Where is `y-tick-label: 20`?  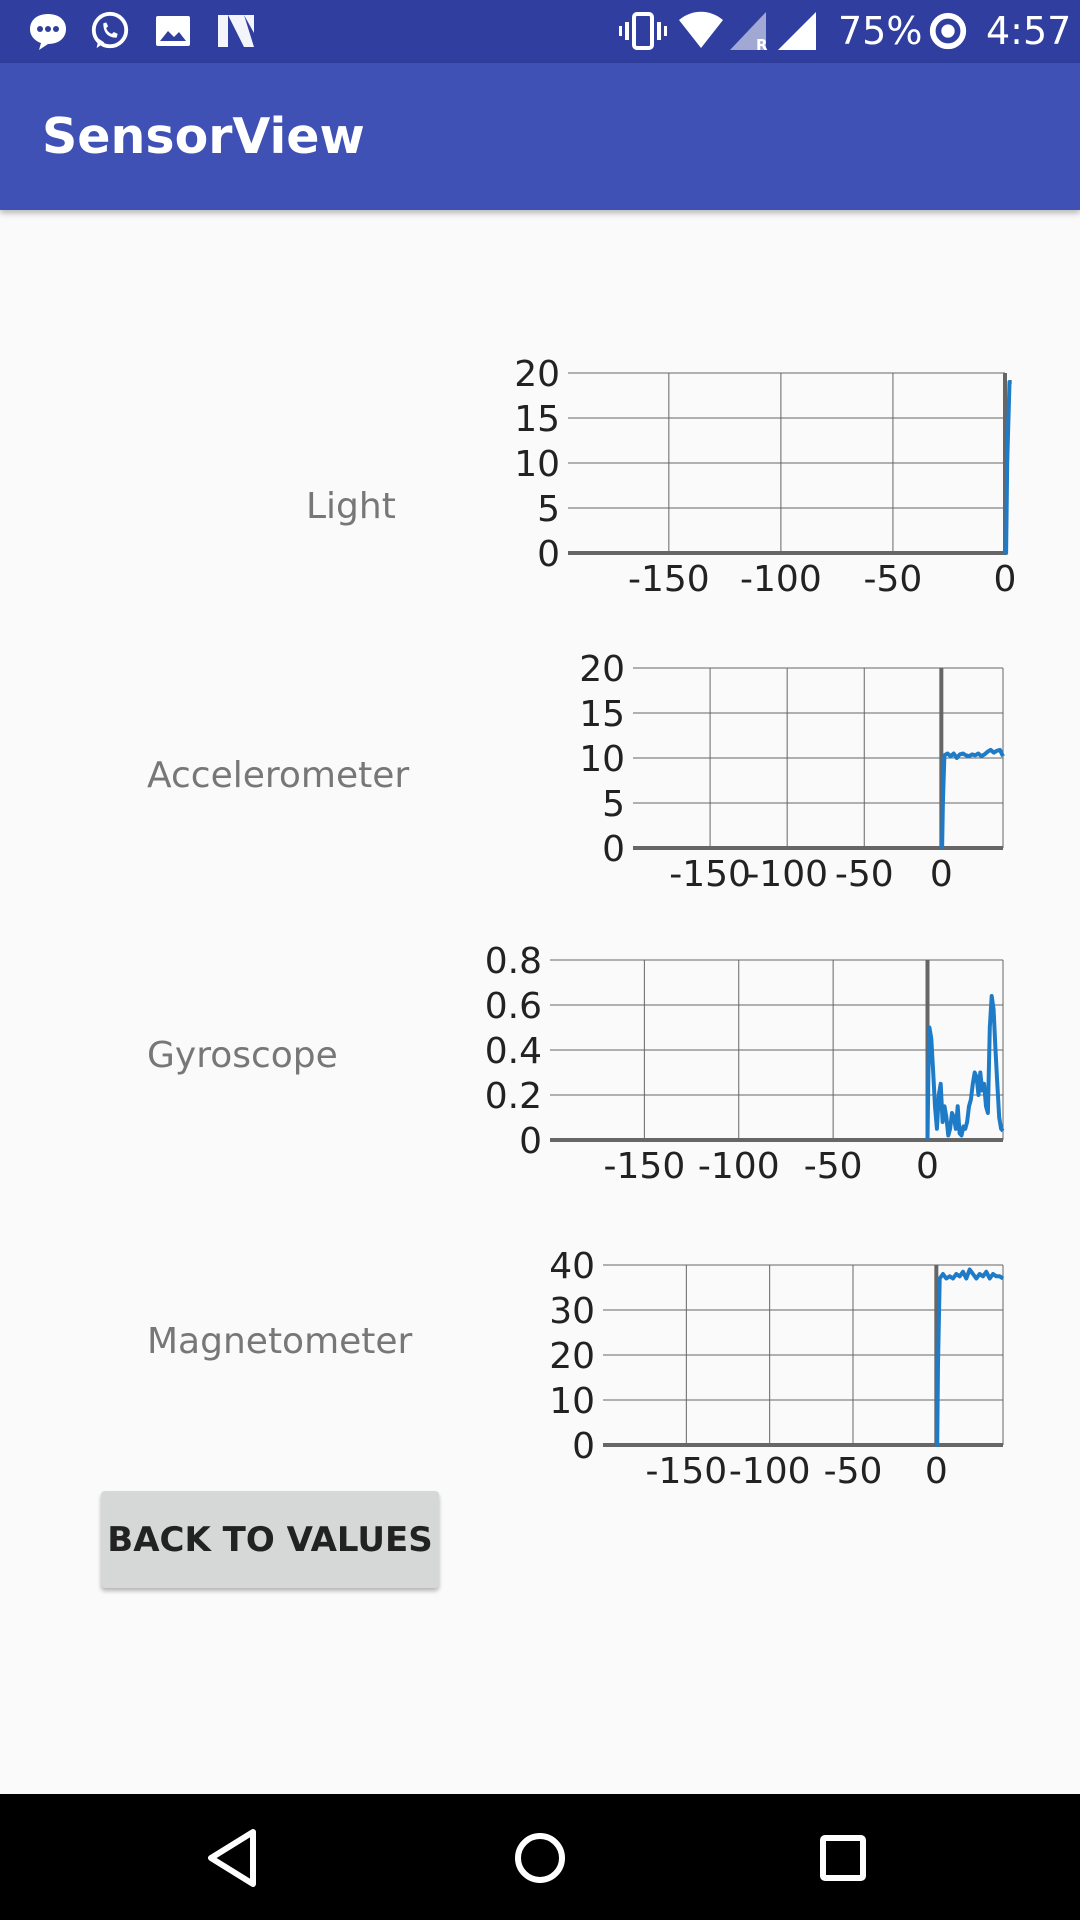 y-tick-label: 20 is located at coordinates (572, 1356).